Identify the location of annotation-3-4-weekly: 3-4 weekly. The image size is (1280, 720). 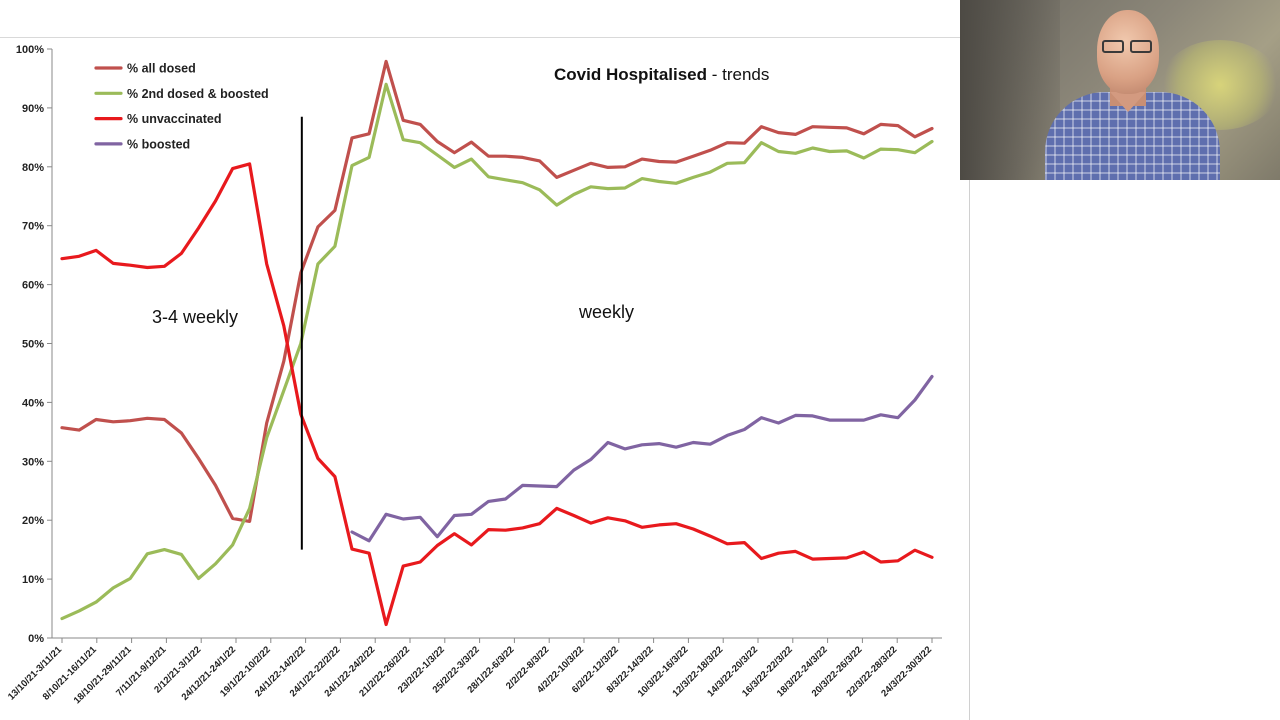
(195, 317).